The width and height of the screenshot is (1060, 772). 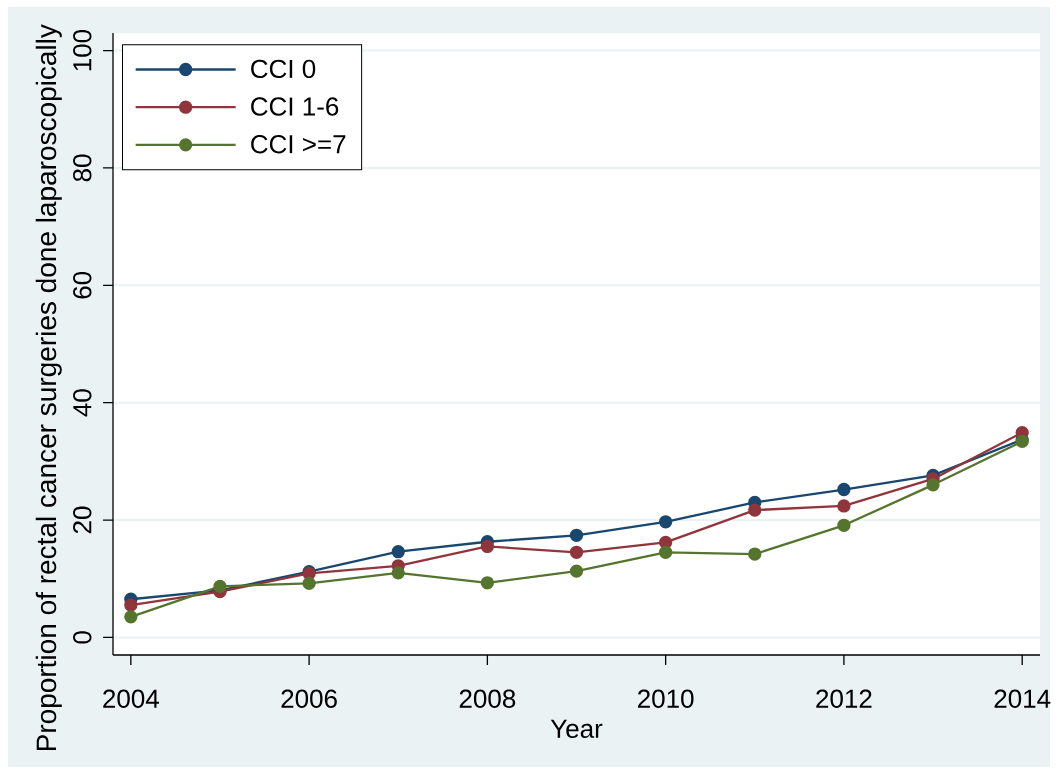 I want to click on x-tick-label: 2010, so click(x=666, y=698).